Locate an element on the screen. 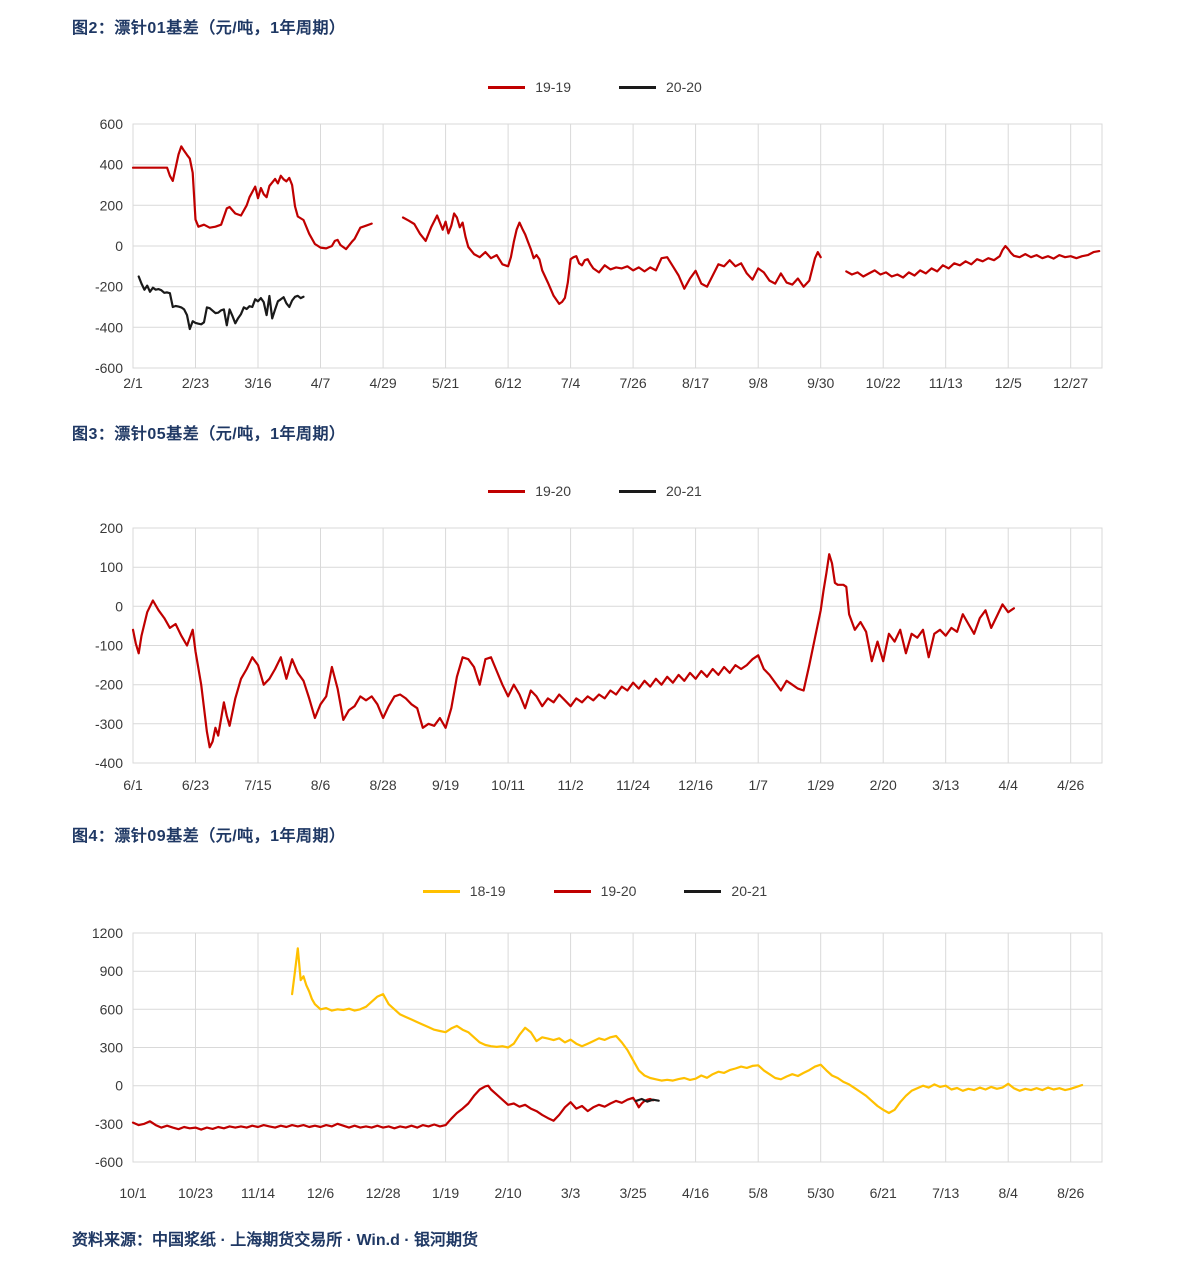  svg-text: 2/1 is located at coordinates (133, 383).